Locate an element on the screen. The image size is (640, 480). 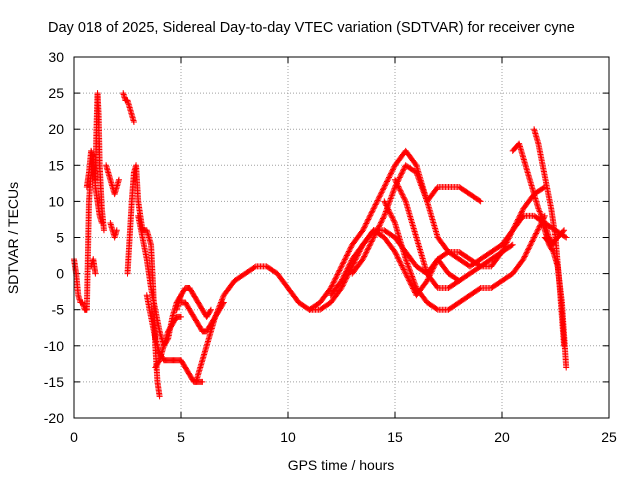
x-tick-label: 10 is located at coordinates (288, 437).